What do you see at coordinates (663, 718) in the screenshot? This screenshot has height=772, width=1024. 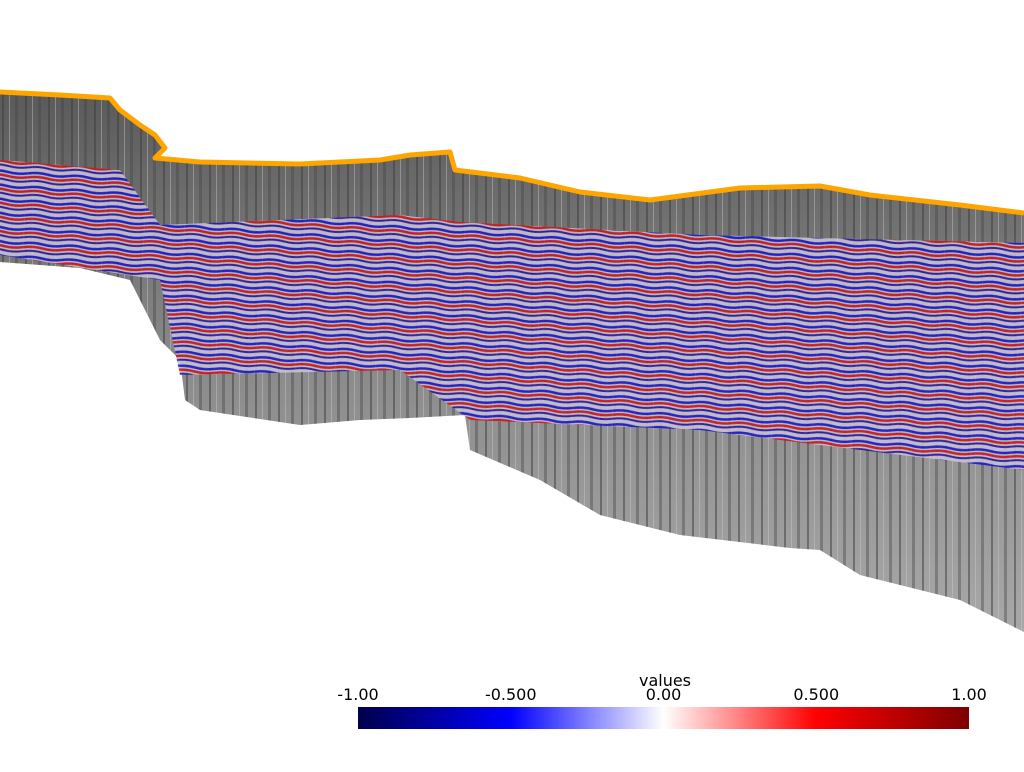 I see `colorbar` at bounding box center [663, 718].